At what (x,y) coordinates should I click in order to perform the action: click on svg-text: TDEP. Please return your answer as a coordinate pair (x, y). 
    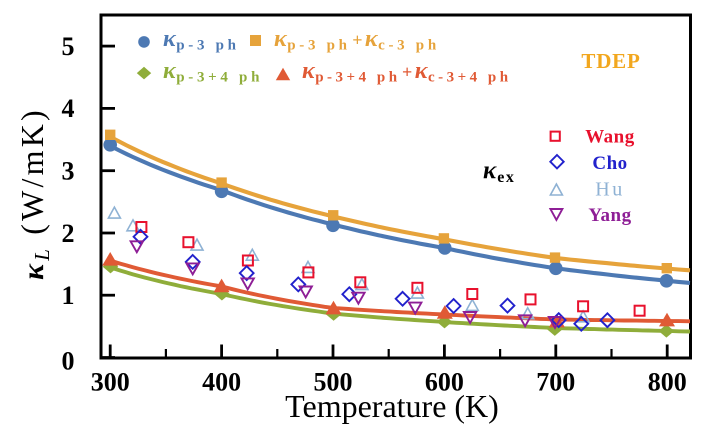
    Looking at the image, I should click on (610, 61).